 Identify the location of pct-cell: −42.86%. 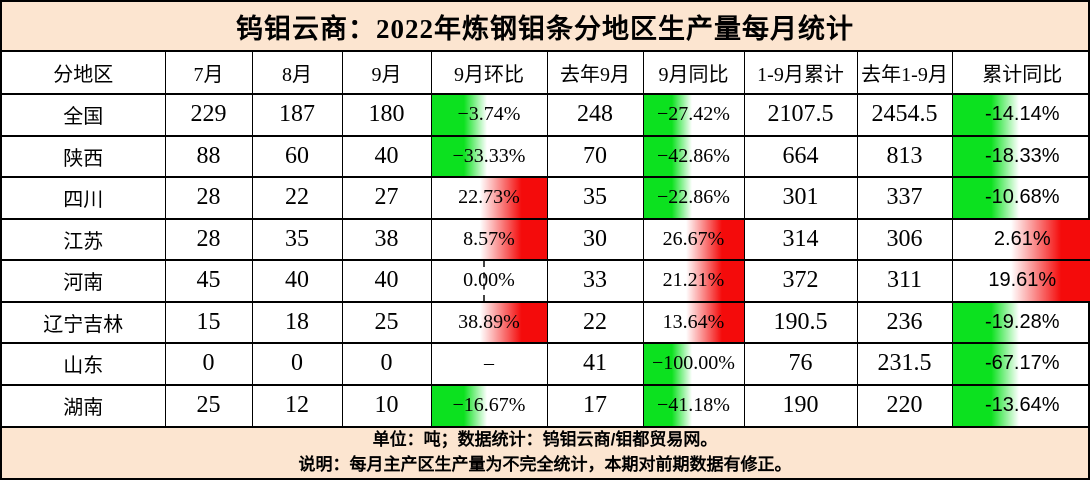
(693, 156).